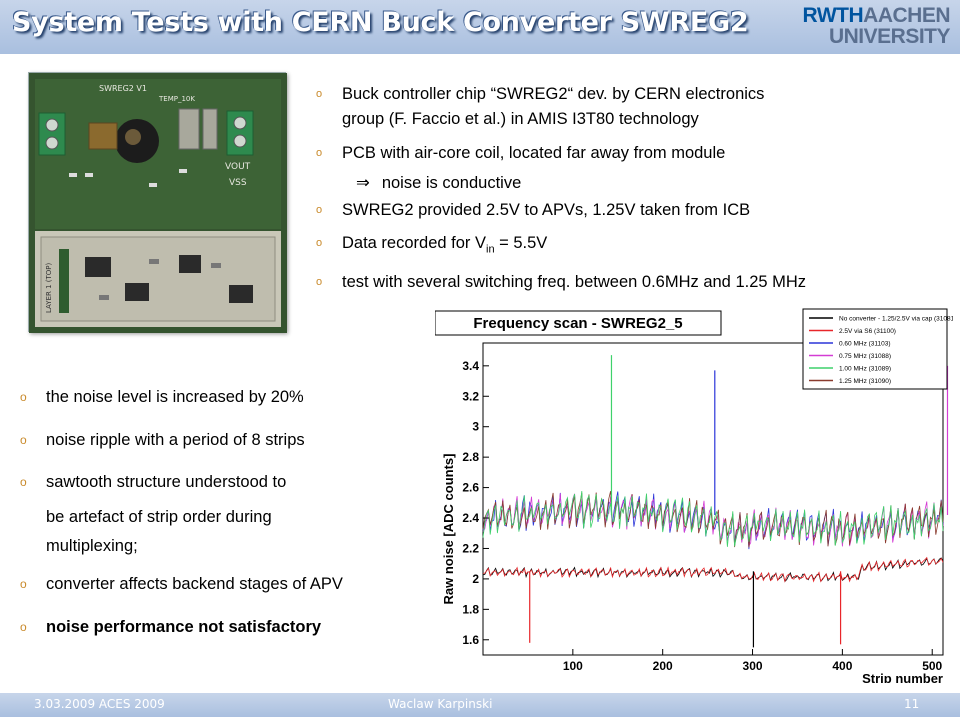 Image resolution: width=960 pixels, height=720 pixels. I want to click on x-tick-label: 200, so click(663, 666).